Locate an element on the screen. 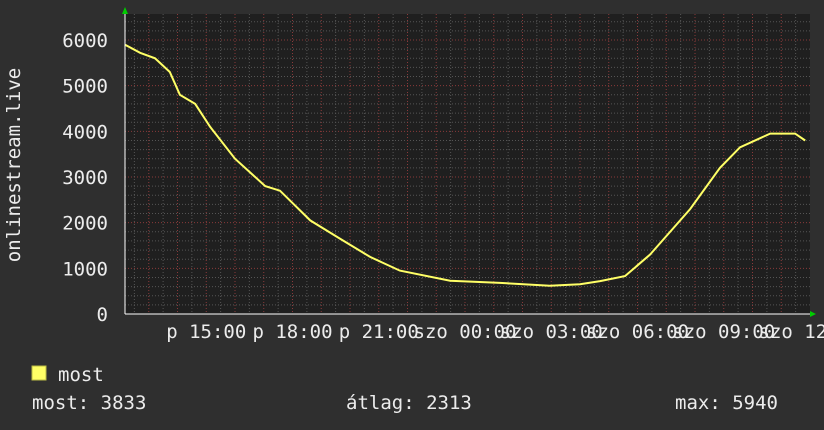 The width and height of the screenshot is (824, 430). x-tick-label: szo 03:00 is located at coordinates (551, 332).